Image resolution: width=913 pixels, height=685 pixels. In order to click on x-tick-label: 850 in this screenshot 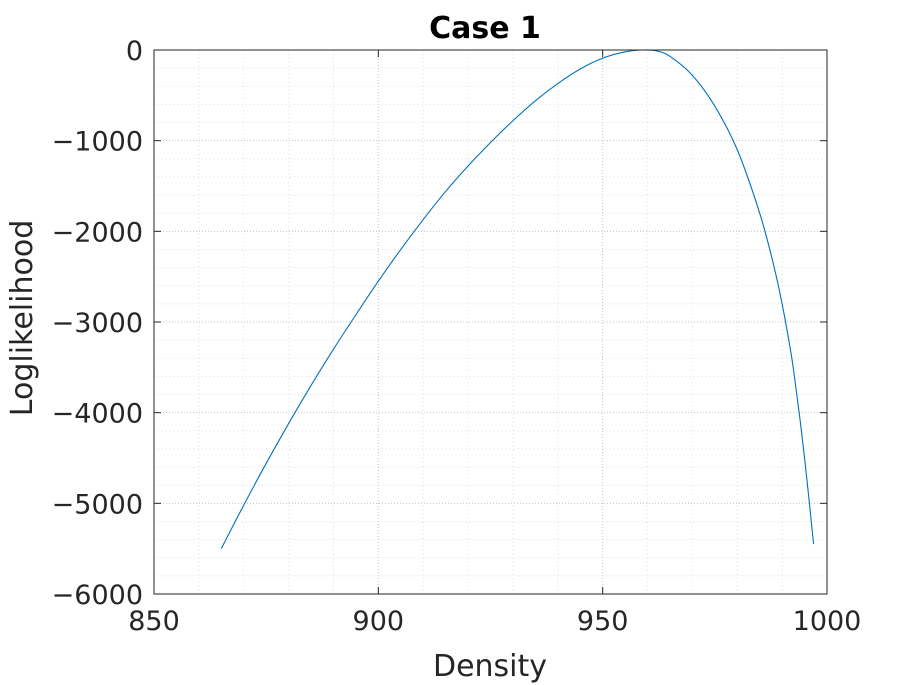, I will do `click(154, 621)`.